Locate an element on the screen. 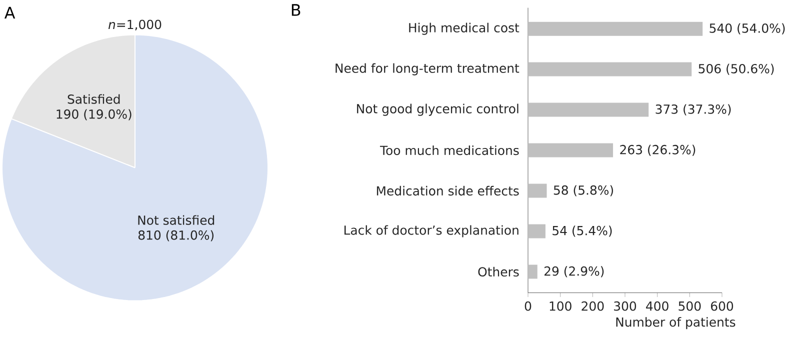  y-tick-label: Need for long-term treatment is located at coordinates (428, 69).